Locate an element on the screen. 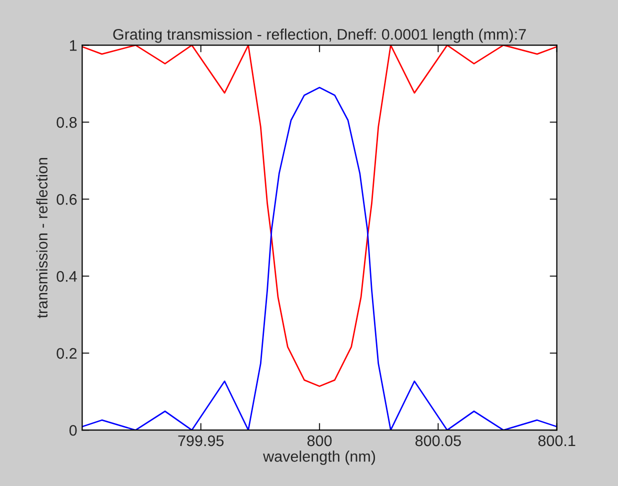 The height and width of the screenshot is (486, 618). y-tick-label: 0.2 is located at coordinates (66, 353).